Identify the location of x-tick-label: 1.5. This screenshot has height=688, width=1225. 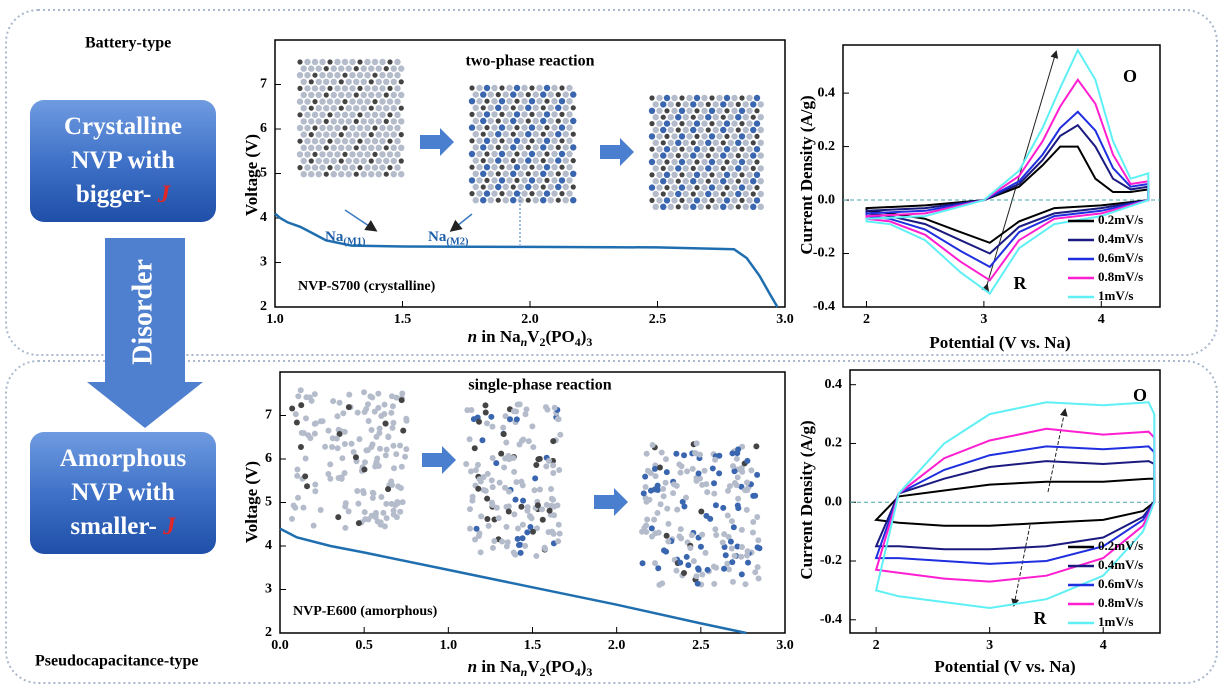
(533, 645).